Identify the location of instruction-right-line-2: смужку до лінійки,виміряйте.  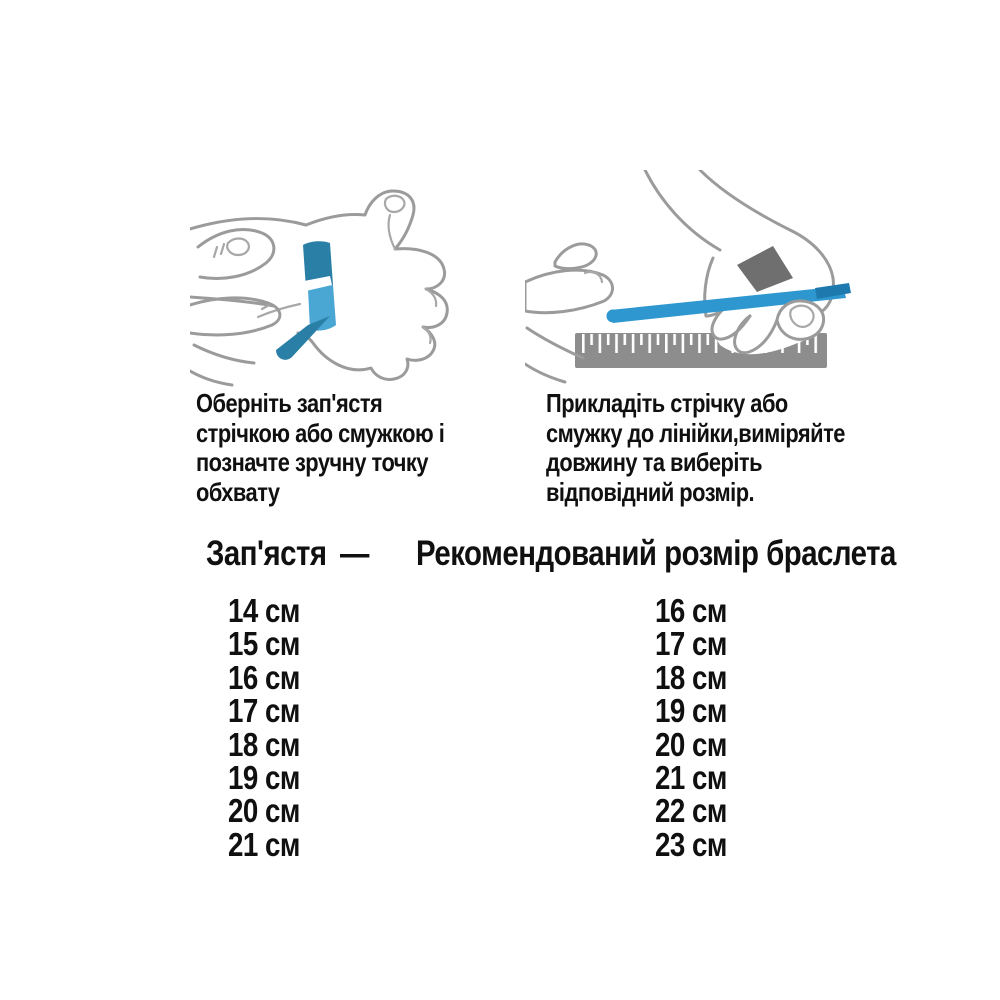
(695, 432).